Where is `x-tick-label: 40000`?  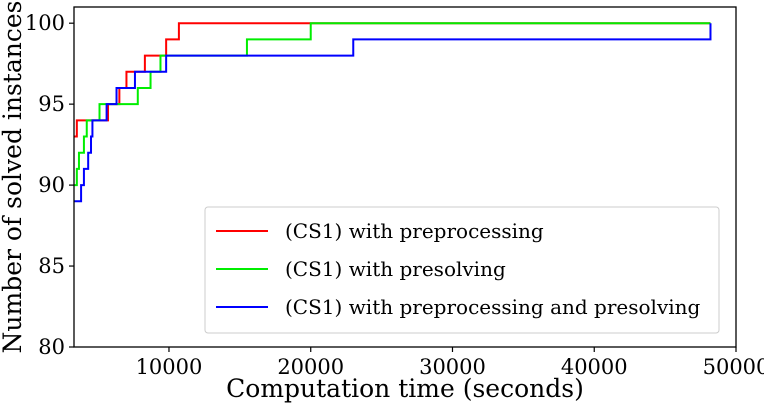
x-tick-label: 40000 is located at coordinates (594, 367).